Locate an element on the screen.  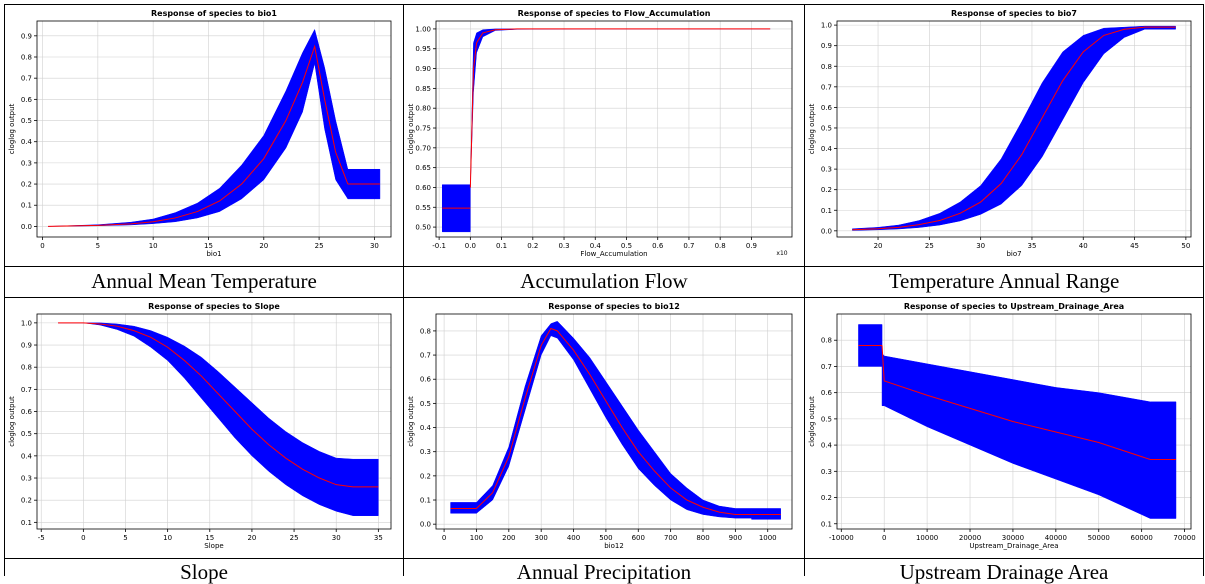
x-tick-label: 45 is located at coordinates (1134, 246).